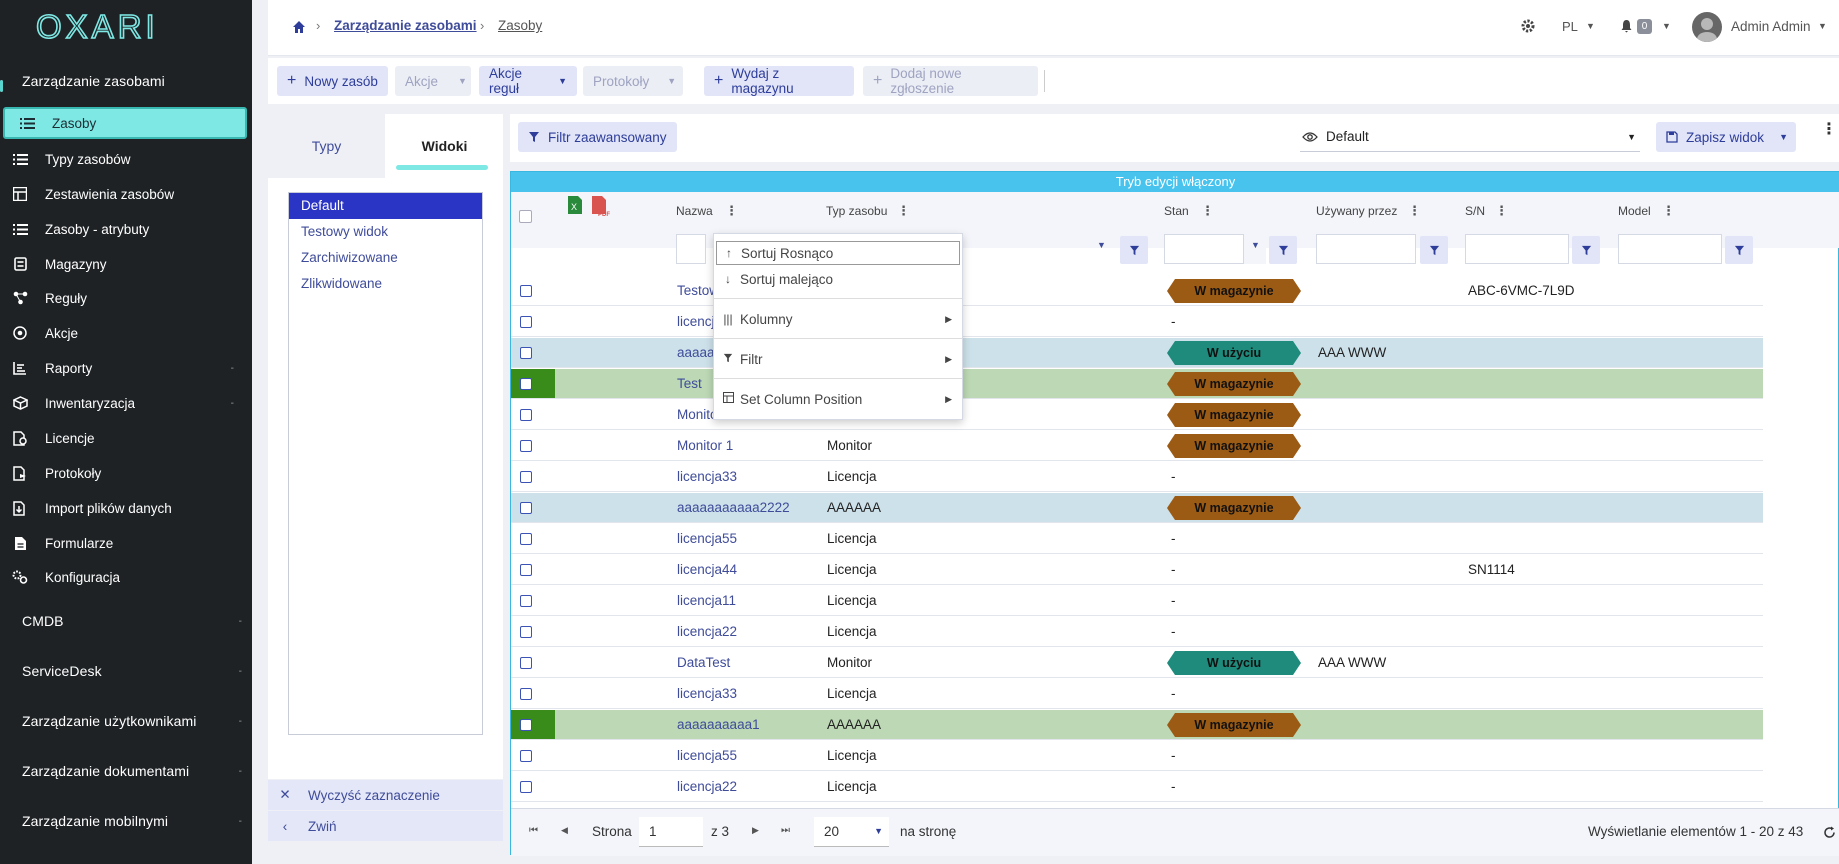 Image resolution: width=1839 pixels, height=864 pixels. I want to click on column-header-name: Nazwa, so click(694, 211).